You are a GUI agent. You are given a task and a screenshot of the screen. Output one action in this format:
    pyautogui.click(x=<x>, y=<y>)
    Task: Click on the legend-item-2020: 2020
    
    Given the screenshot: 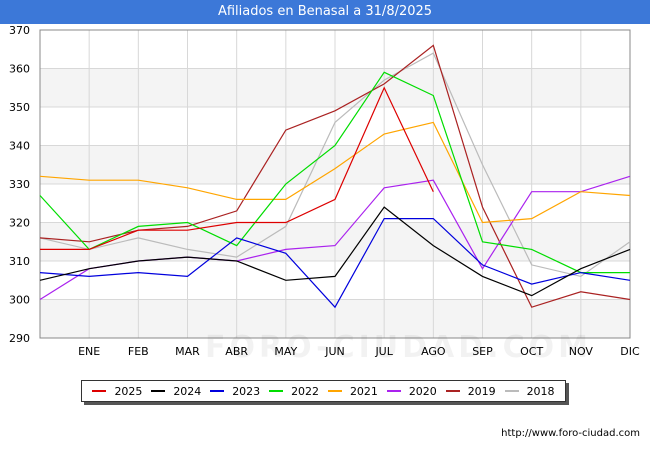 What is the action you would take?
    pyautogui.click(x=411, y=391)
    